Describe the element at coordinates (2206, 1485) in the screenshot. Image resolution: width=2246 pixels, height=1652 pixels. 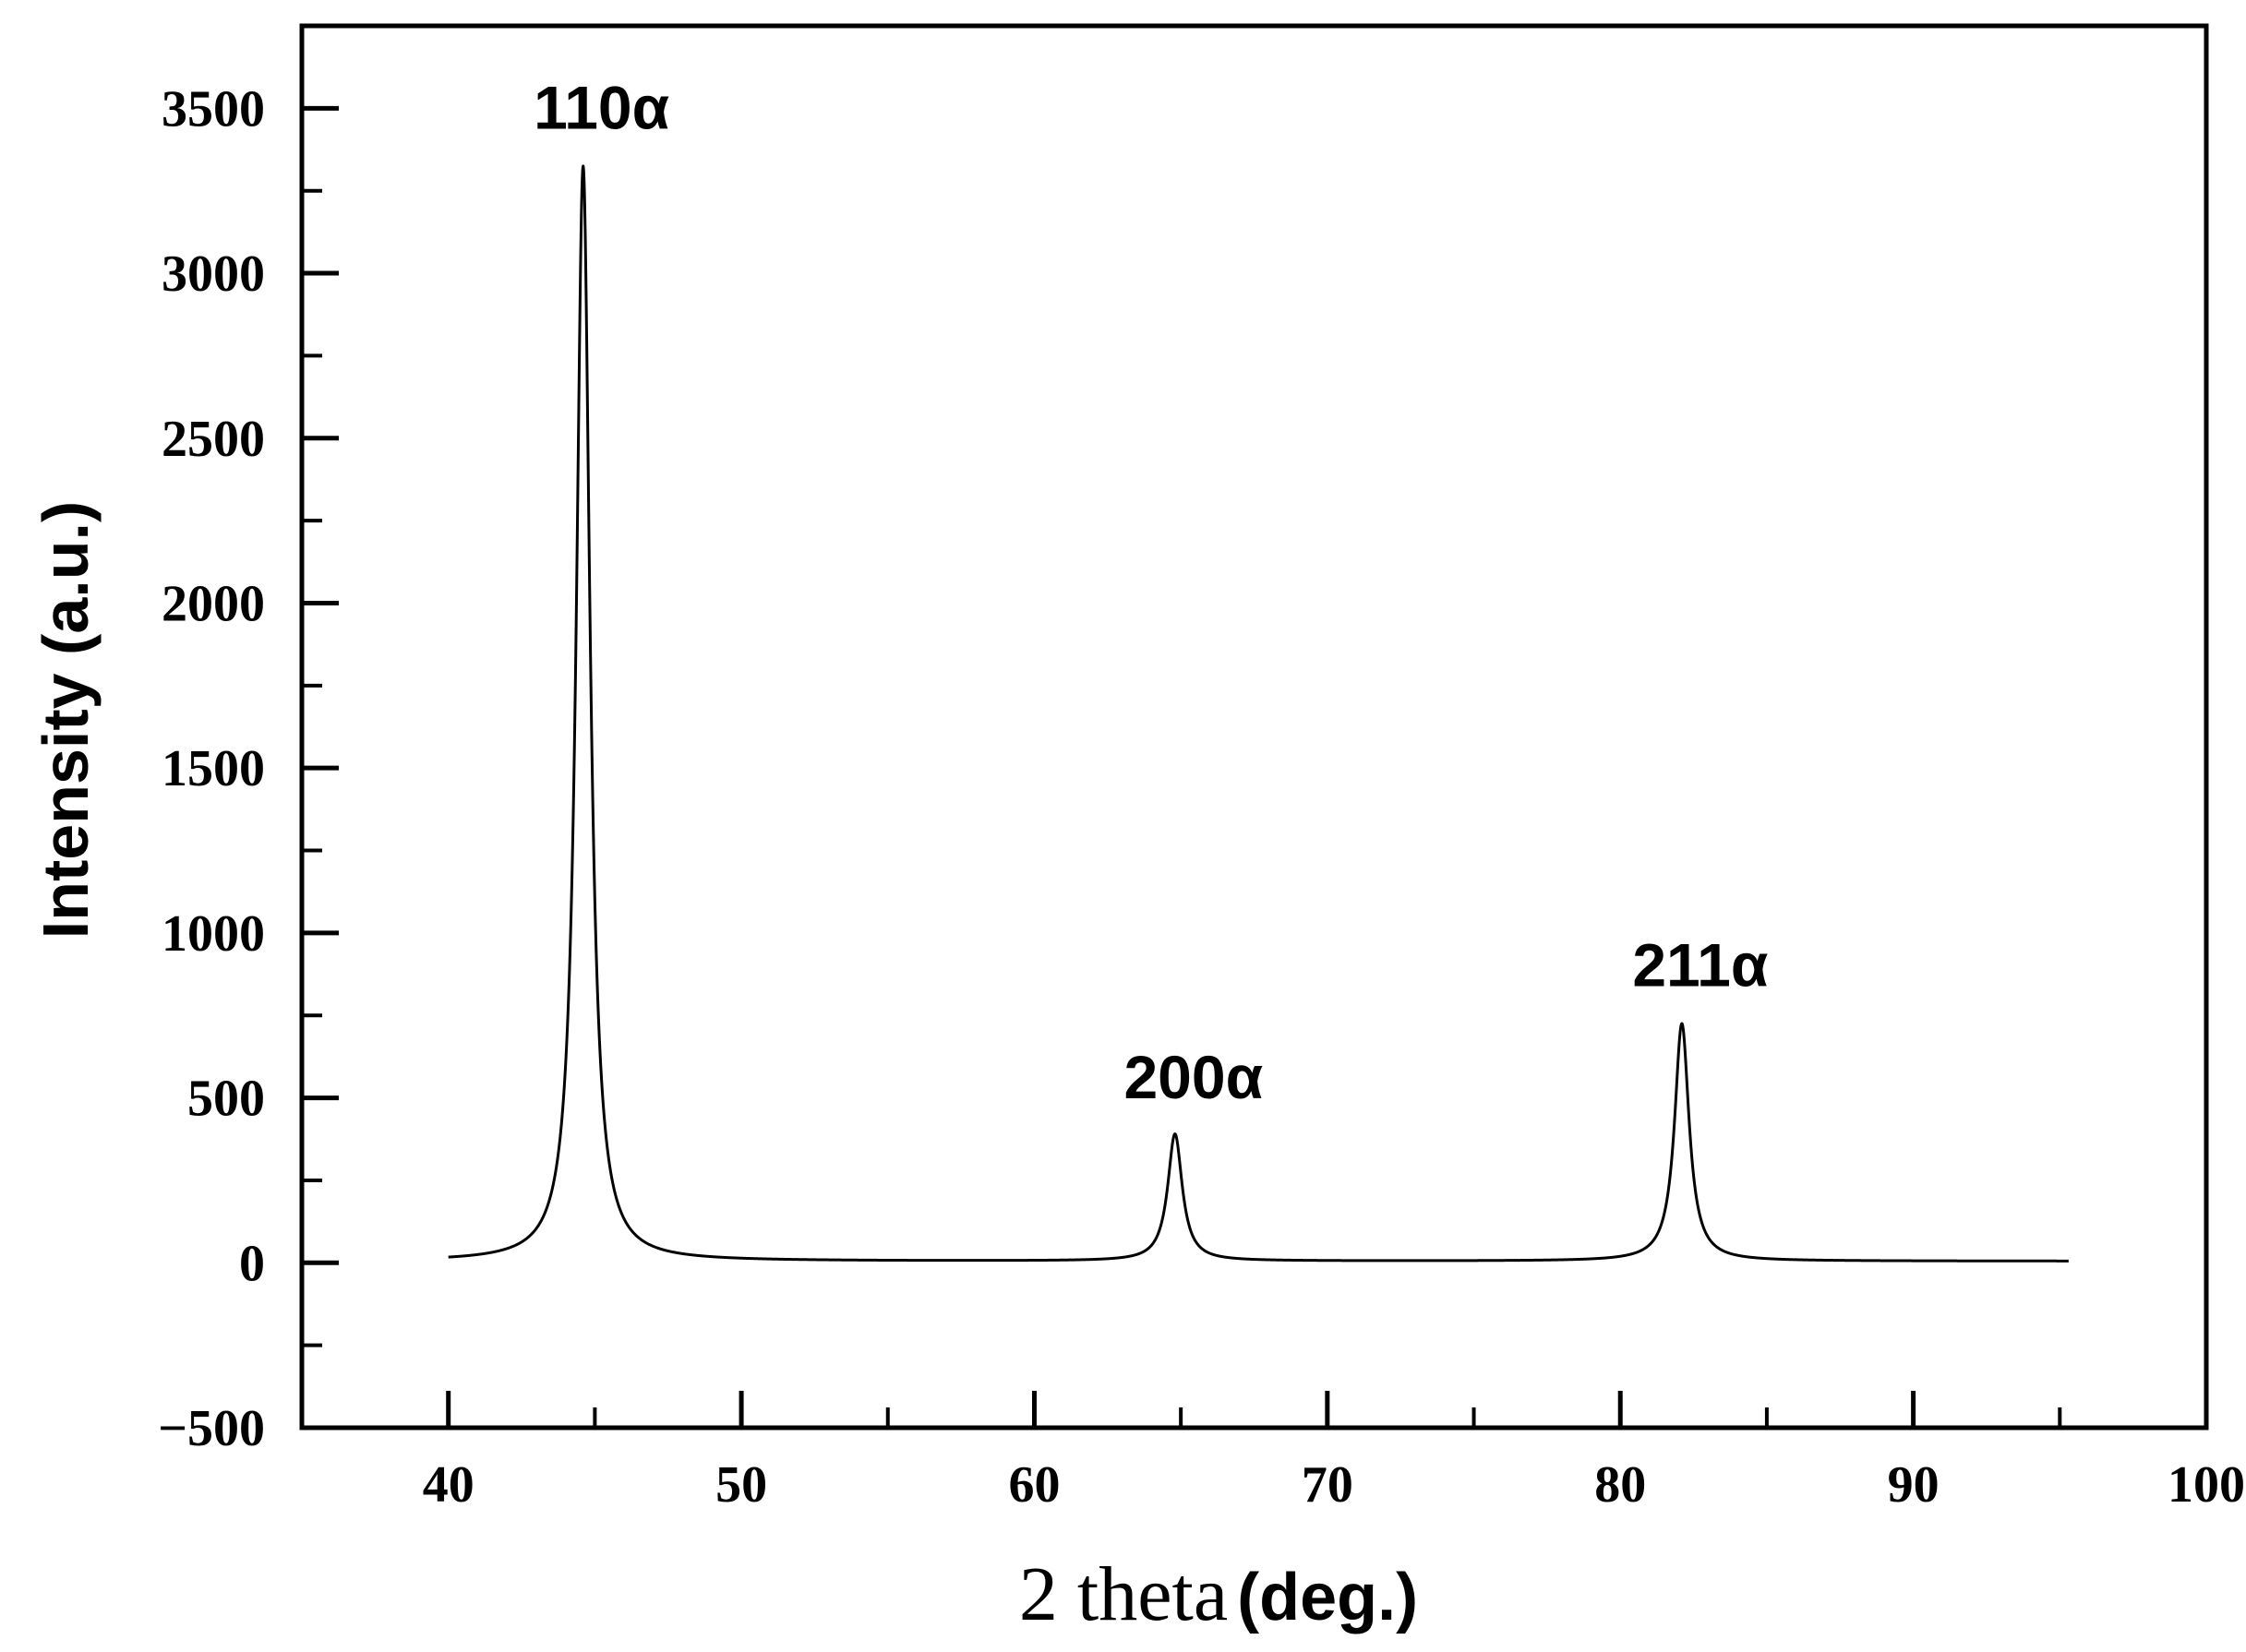
I see `x-tick-label: 100` at that location.